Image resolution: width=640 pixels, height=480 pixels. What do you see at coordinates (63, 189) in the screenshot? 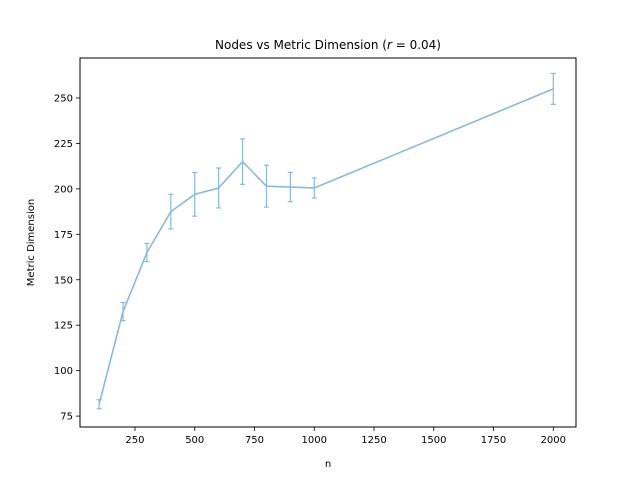
I see `y-tick-label: 200` at bounding box center [63, 189].